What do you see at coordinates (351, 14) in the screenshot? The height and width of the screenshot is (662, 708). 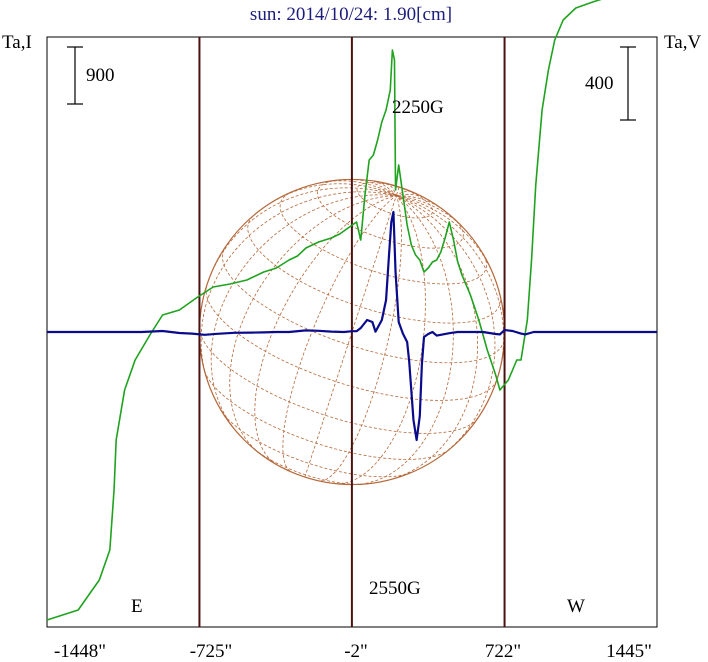 I see `chart-title: sun: 2014/10/24: 1.90[cm]` at bounding box center [351, 14].